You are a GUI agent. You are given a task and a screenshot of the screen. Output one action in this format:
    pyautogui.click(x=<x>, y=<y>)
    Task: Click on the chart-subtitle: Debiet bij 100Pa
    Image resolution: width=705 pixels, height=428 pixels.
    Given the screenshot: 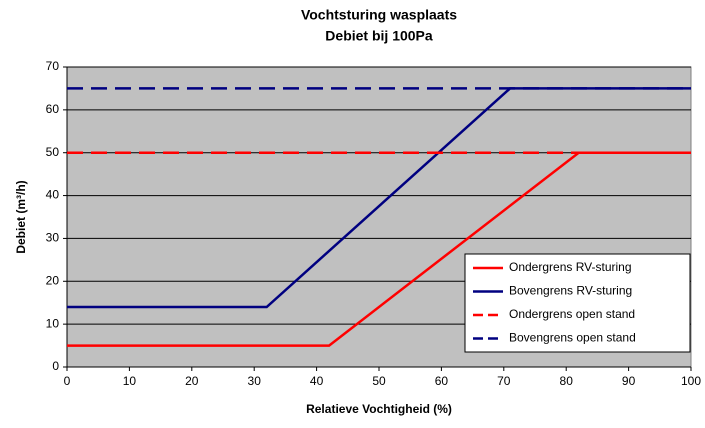 What is the action you would take?
    pyautogui.click(x=379, y=36)
    